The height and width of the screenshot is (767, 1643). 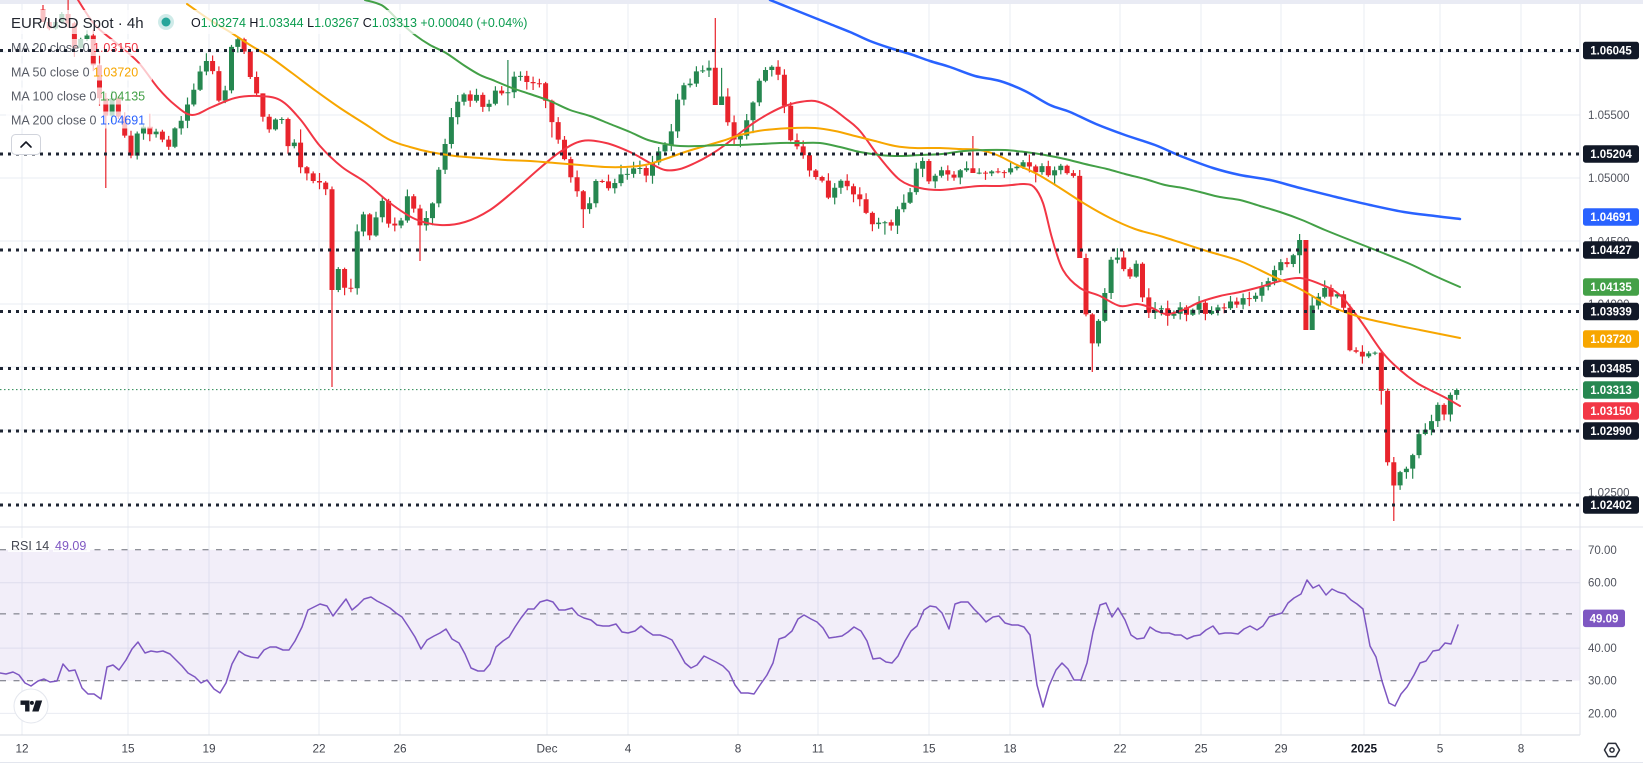 I want to click on svg-text: 19, so click(x=208, y=749).